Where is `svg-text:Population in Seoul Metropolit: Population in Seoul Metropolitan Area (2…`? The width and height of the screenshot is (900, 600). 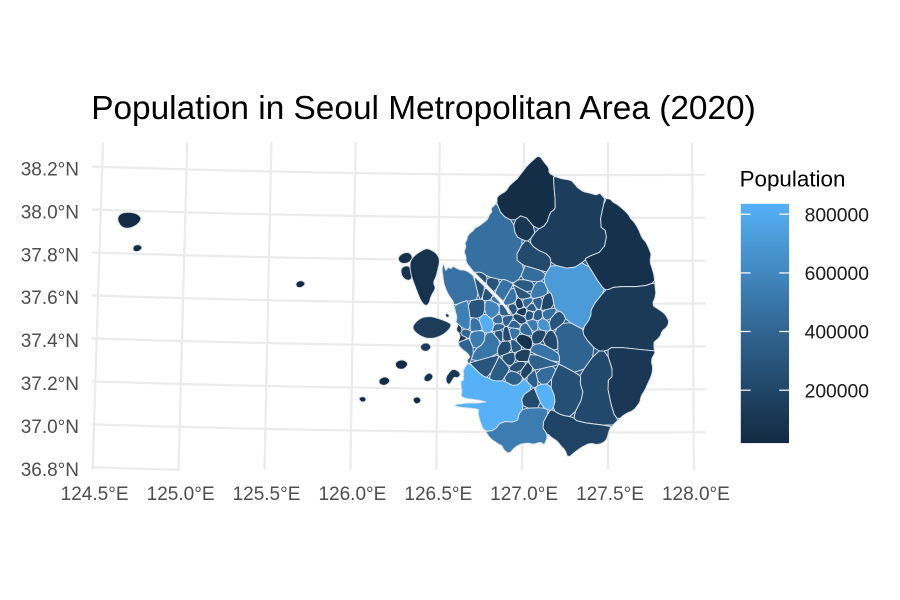 svg-text:Population in Seoul Metropolit: Population in Seoul Metropolitan Area (2… is located at coordinates (423, 108).